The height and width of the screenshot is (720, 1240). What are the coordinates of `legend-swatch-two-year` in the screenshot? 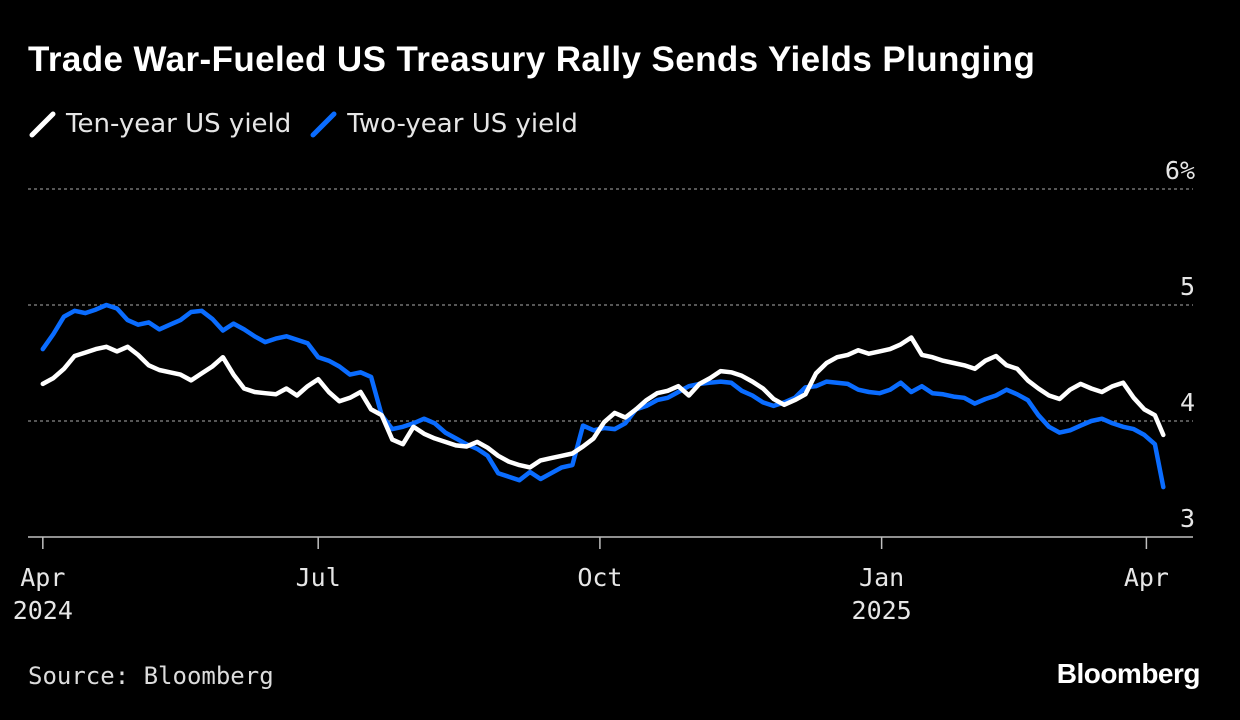 It's located at (323, 124).